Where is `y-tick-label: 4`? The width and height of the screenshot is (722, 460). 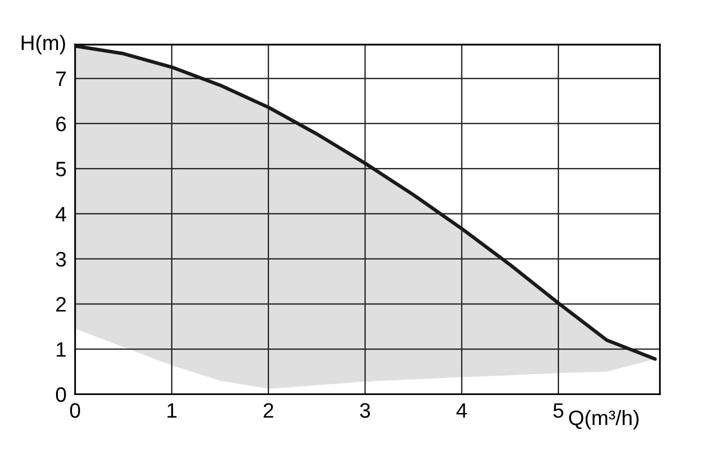 y-tick-label: 4 is located at coordinates (61, 214).